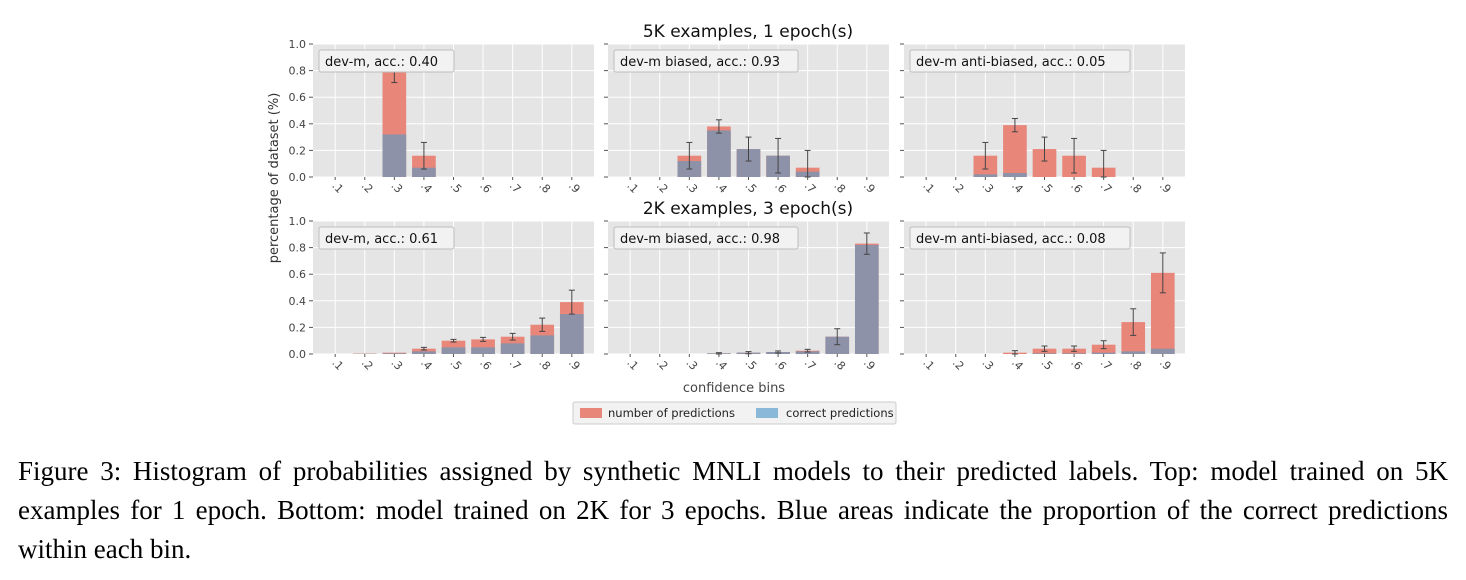  What do you see at coordinates (748, 209) in the screenshot?
I see `row-title-bottom: 2K examples, 3 epoch(s)` at bounding box center [748, 209].